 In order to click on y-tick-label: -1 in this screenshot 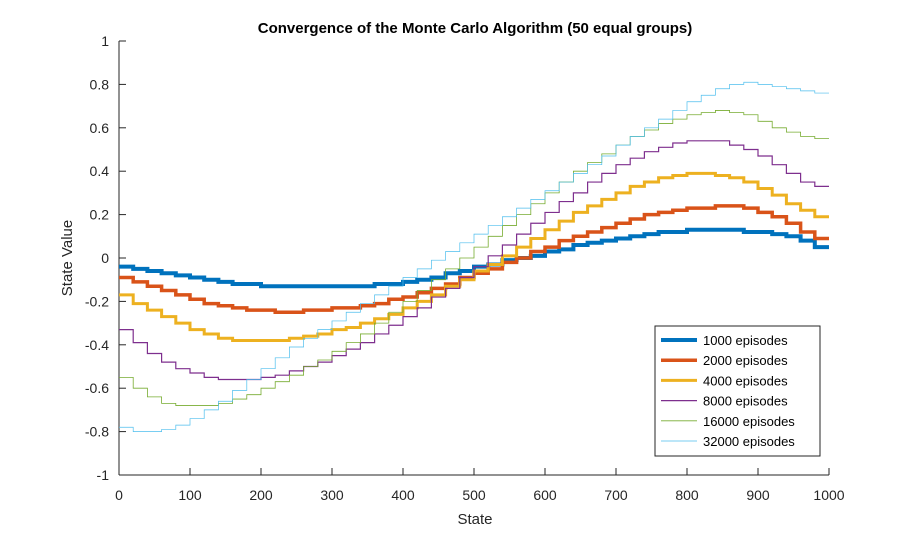, I will do `click(103, 475)`.